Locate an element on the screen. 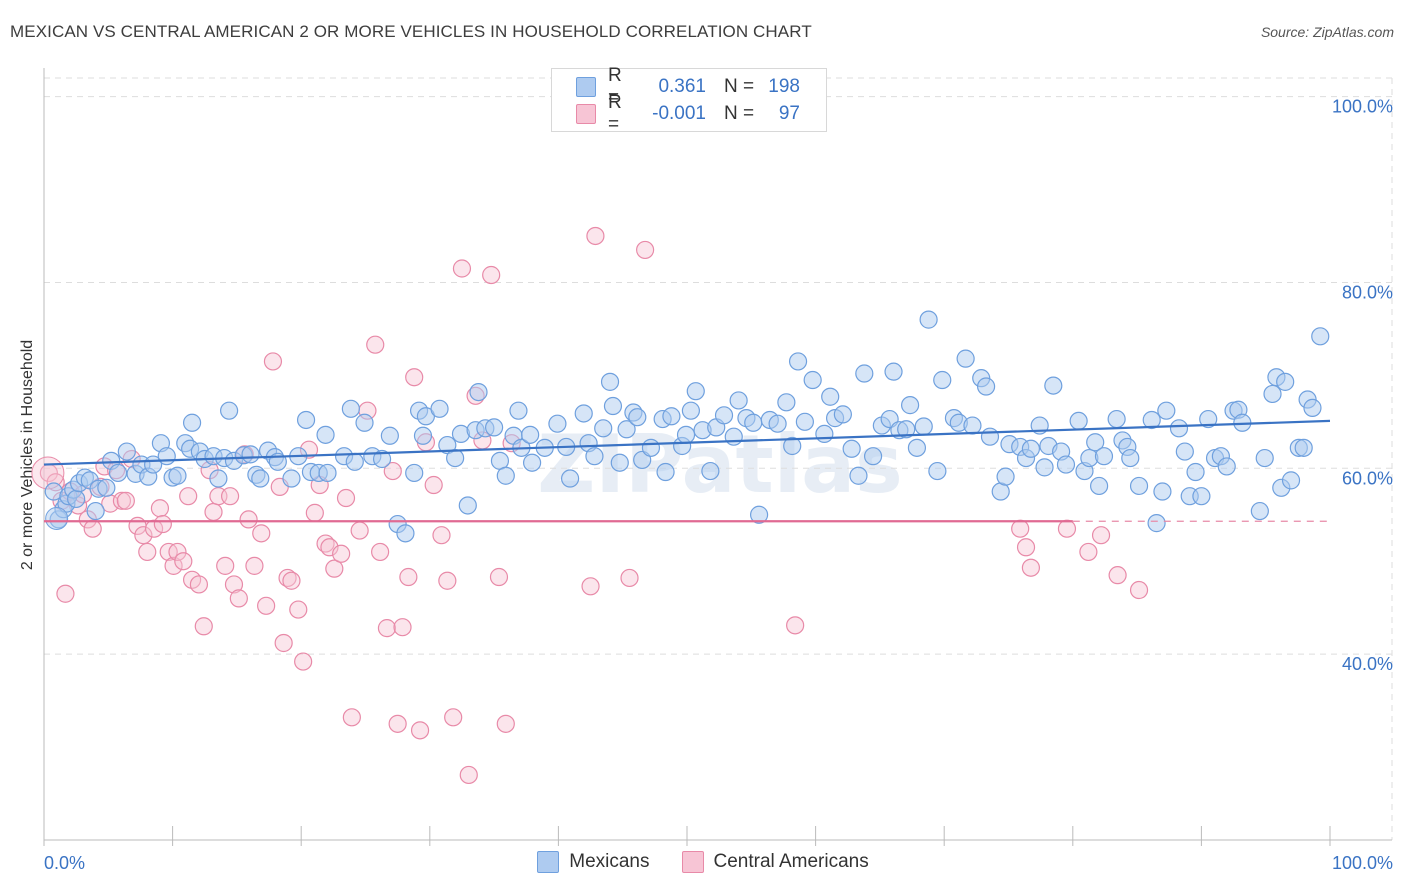  legend-row-central-americans: R = -0.001 N = 97 is located at coordinates (688, 113).